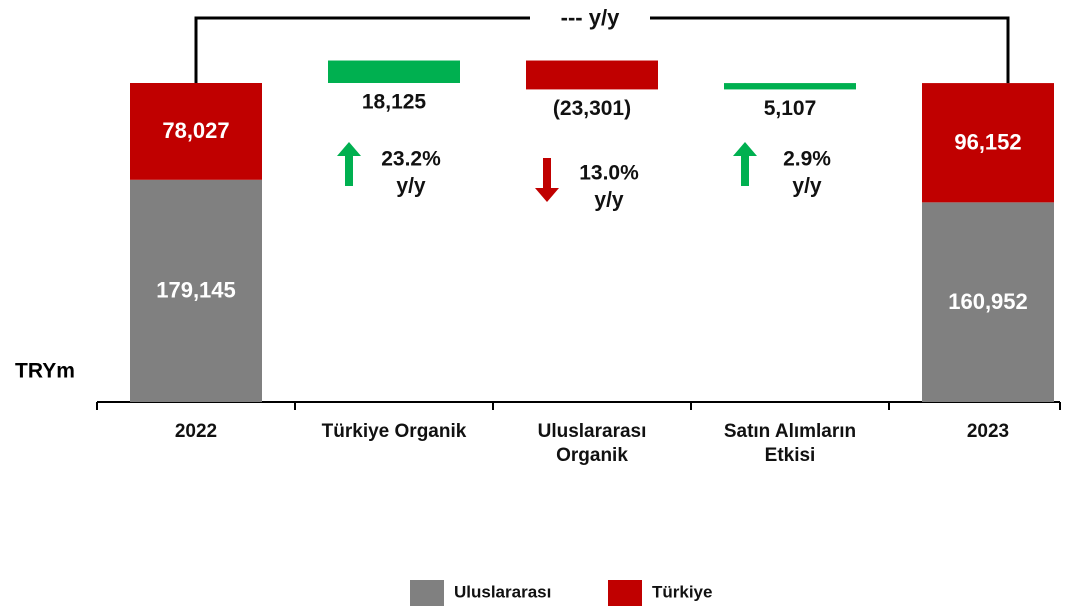 Image resolution: width=1079 pixels, height=610 pixels. I want to click on growth-label: 2.9%, so click(807, 159).